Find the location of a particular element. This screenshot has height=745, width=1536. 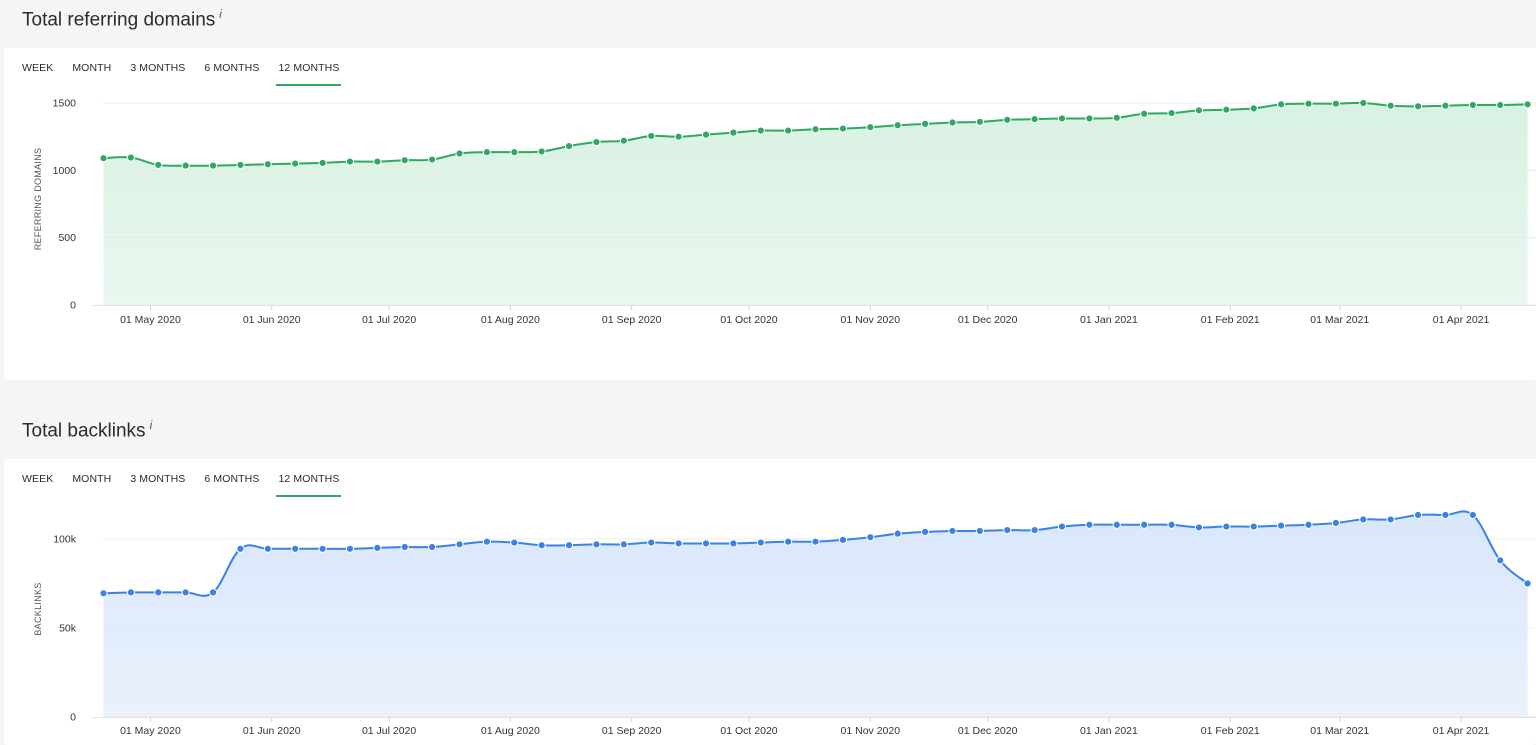

tab-month: MONTH is located at coordinates (92, 479).